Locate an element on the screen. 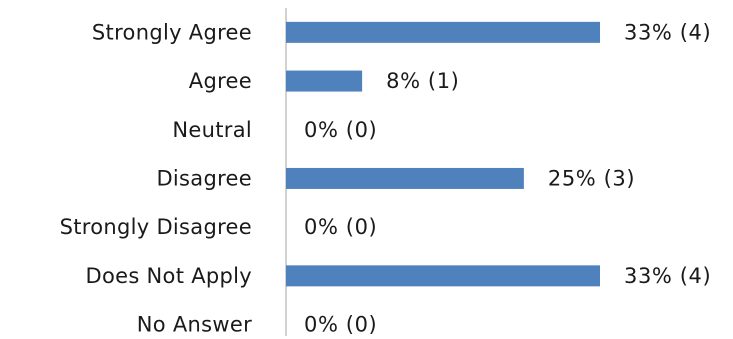 This screenshot has height=339, width=733. category-label: Neutral is located at coordinates (212, 130).